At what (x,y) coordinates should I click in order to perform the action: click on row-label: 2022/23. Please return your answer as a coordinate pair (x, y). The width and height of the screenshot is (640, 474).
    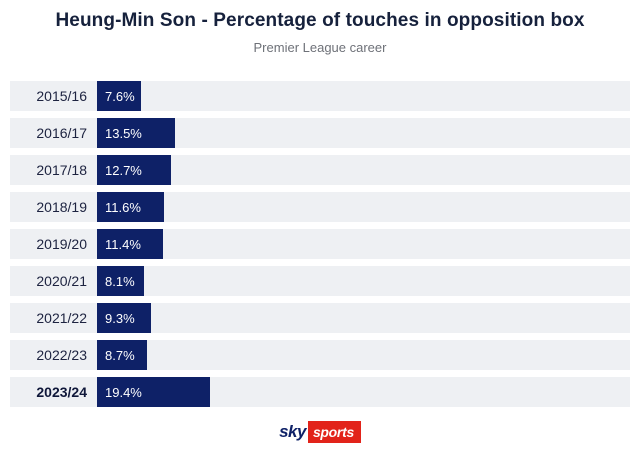
    Looking at the image, I should click on (61, 355).